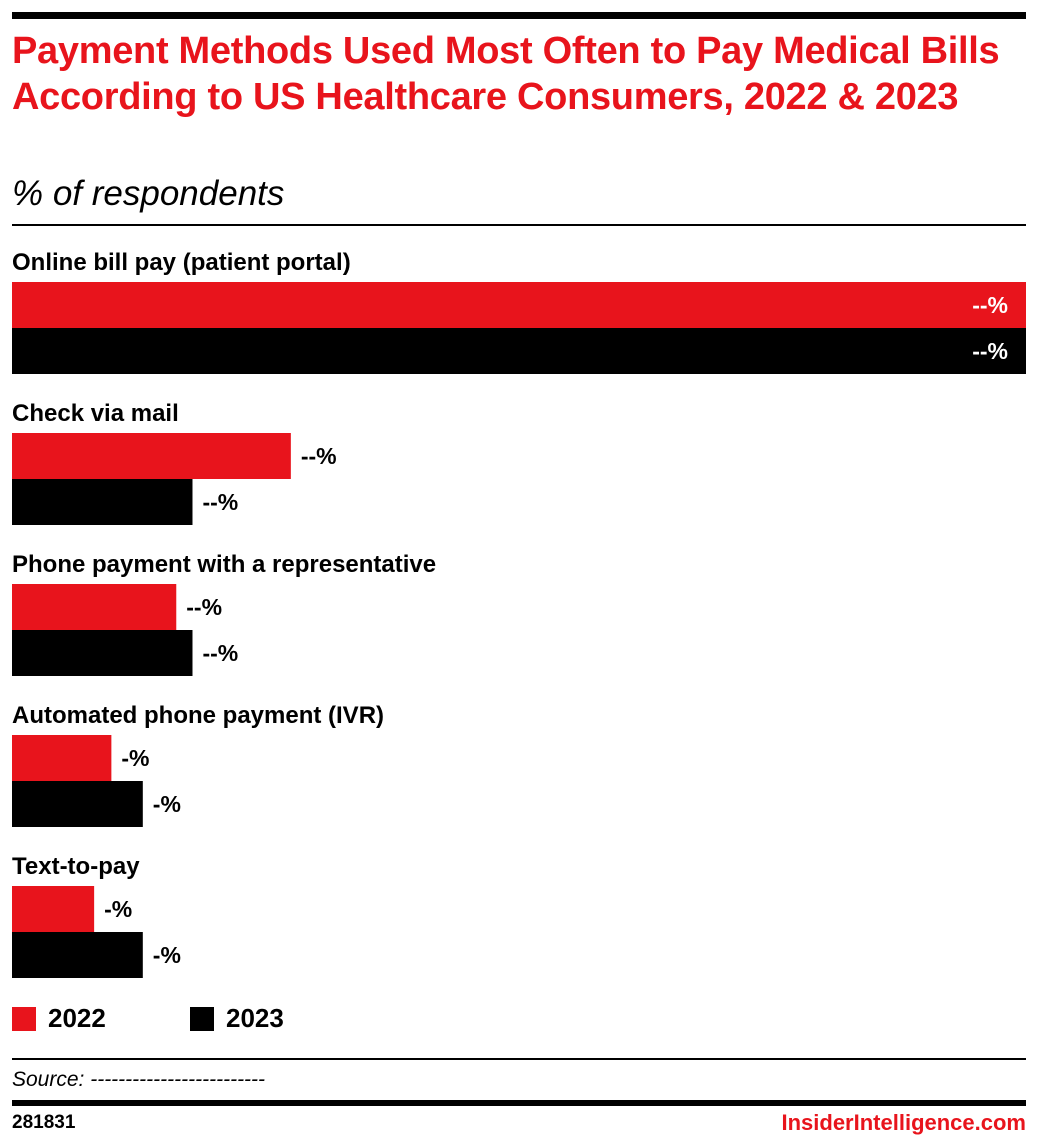  I want to click on value-label-2023-automated-phone-payment-ivr: -%, so click(167, 804).